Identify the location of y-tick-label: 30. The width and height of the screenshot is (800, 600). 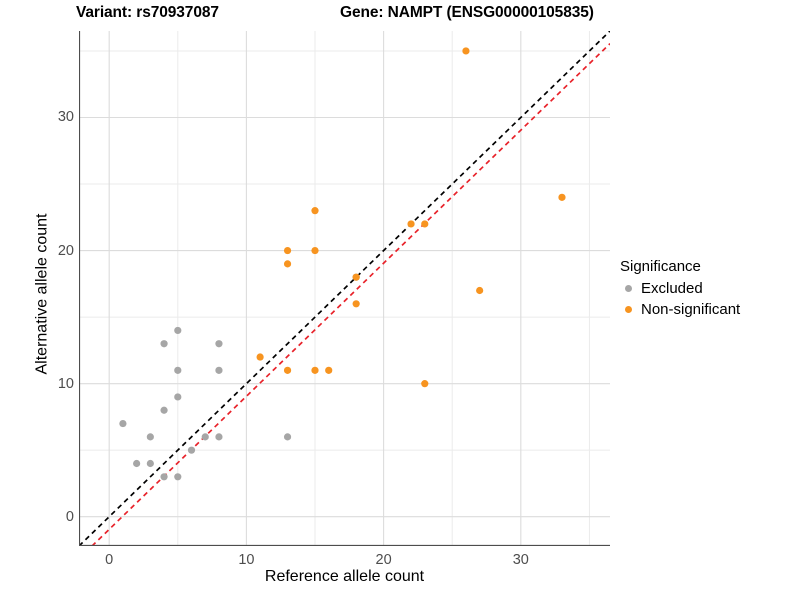
(65, 117).